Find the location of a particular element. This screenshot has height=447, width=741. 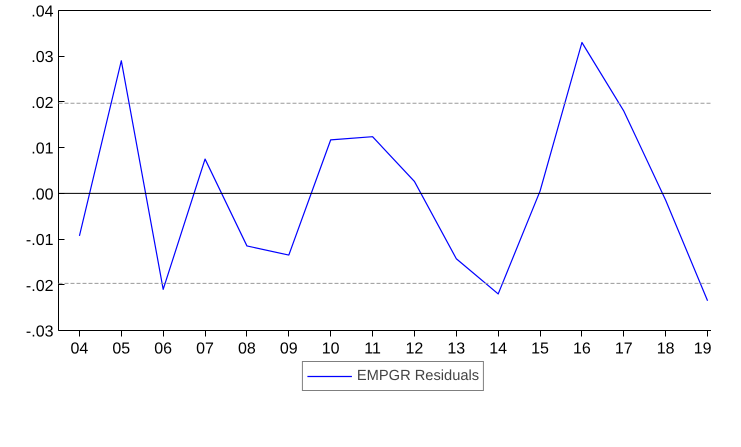

x-tick-label: 08 is located at coordinates (247, 349).